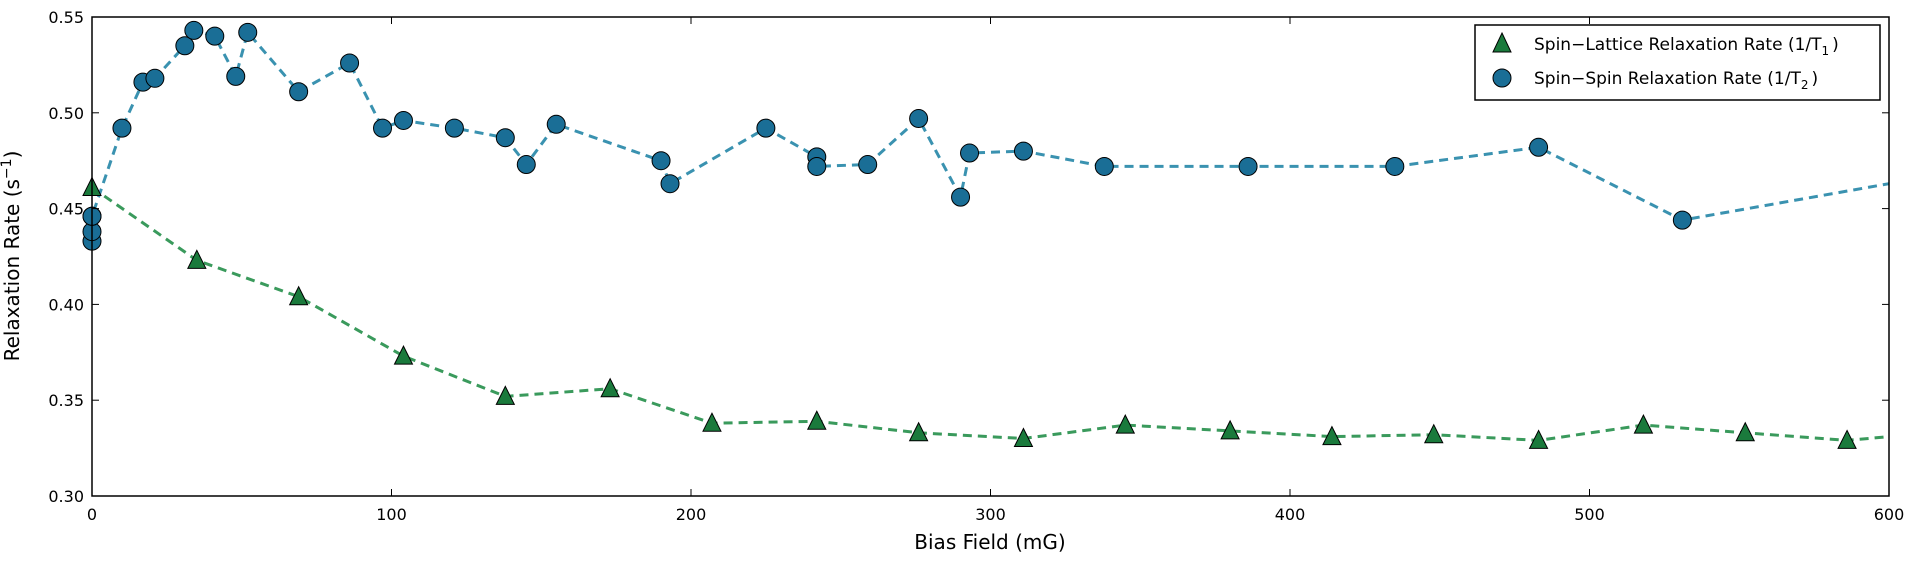 Image resolution: width=1911 pixels, height=561 pixels. I want to click on y-tick-label: 0.50, so click(66, 113).